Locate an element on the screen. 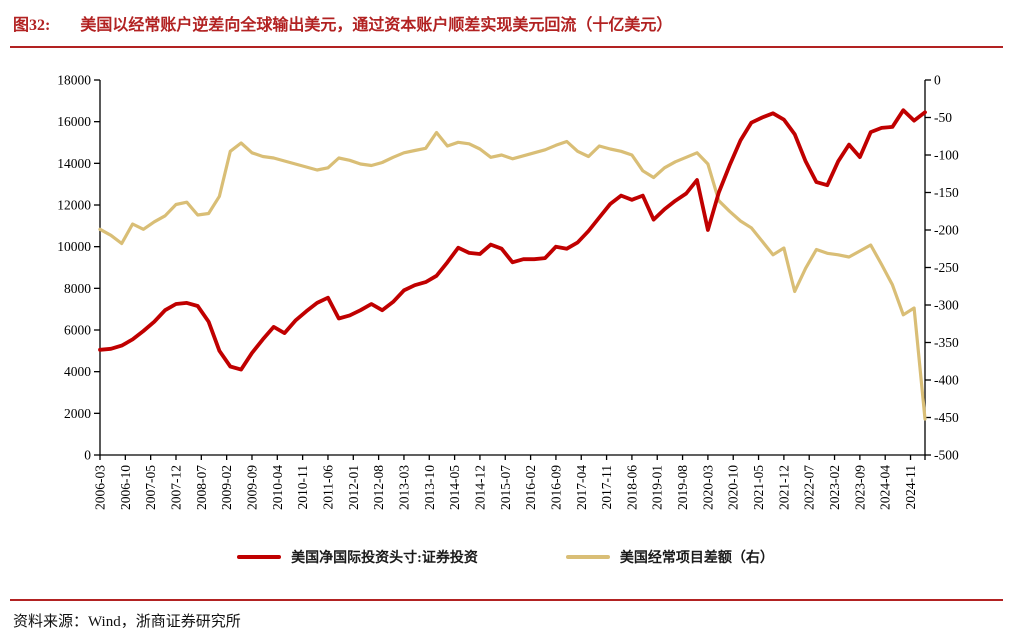  svg-text: 2012-01 is located at coordinates (353, 487).